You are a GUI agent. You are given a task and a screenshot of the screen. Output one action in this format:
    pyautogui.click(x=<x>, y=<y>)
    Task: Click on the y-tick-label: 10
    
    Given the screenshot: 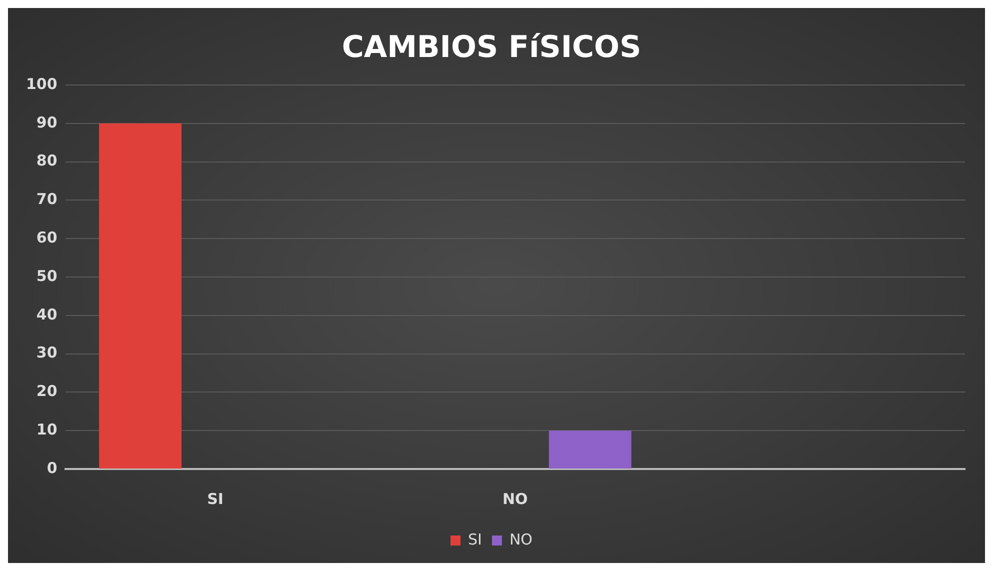 What is the action you would take?
    pyautogui.click(x=47, y=429)
    